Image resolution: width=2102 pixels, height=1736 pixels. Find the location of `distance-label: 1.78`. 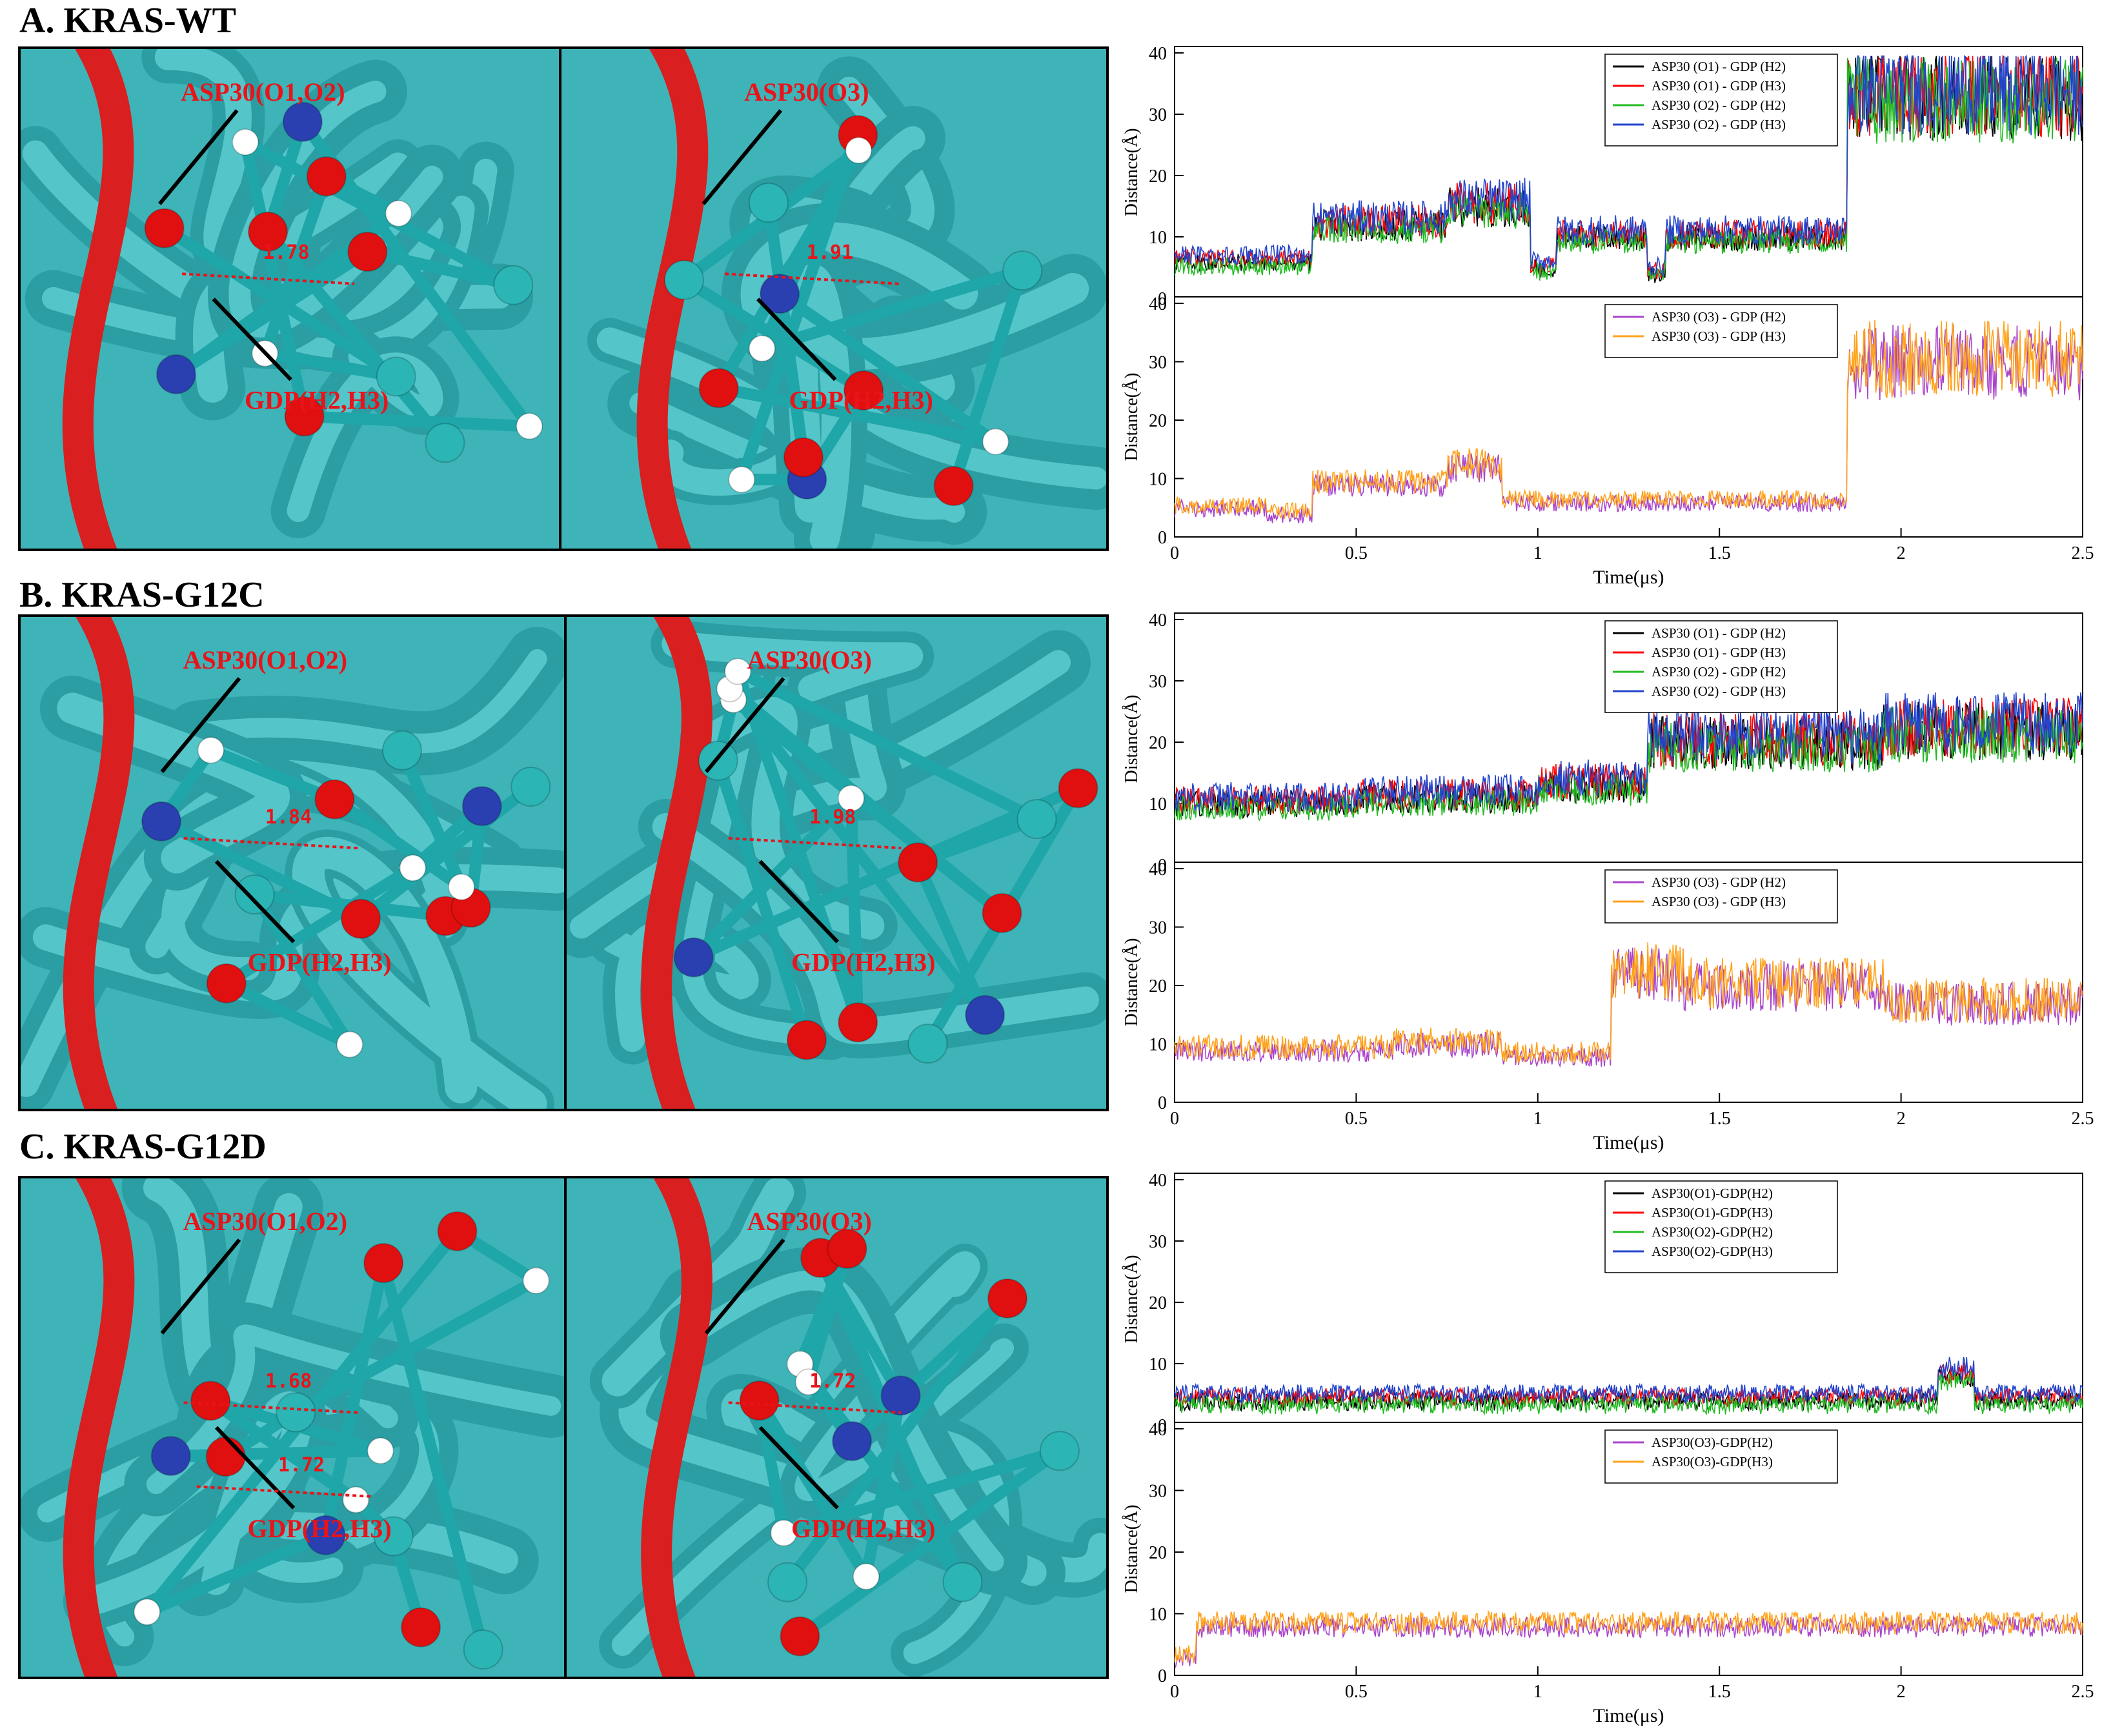

distance-label: 1.78 is located at coordinates (286, 252).